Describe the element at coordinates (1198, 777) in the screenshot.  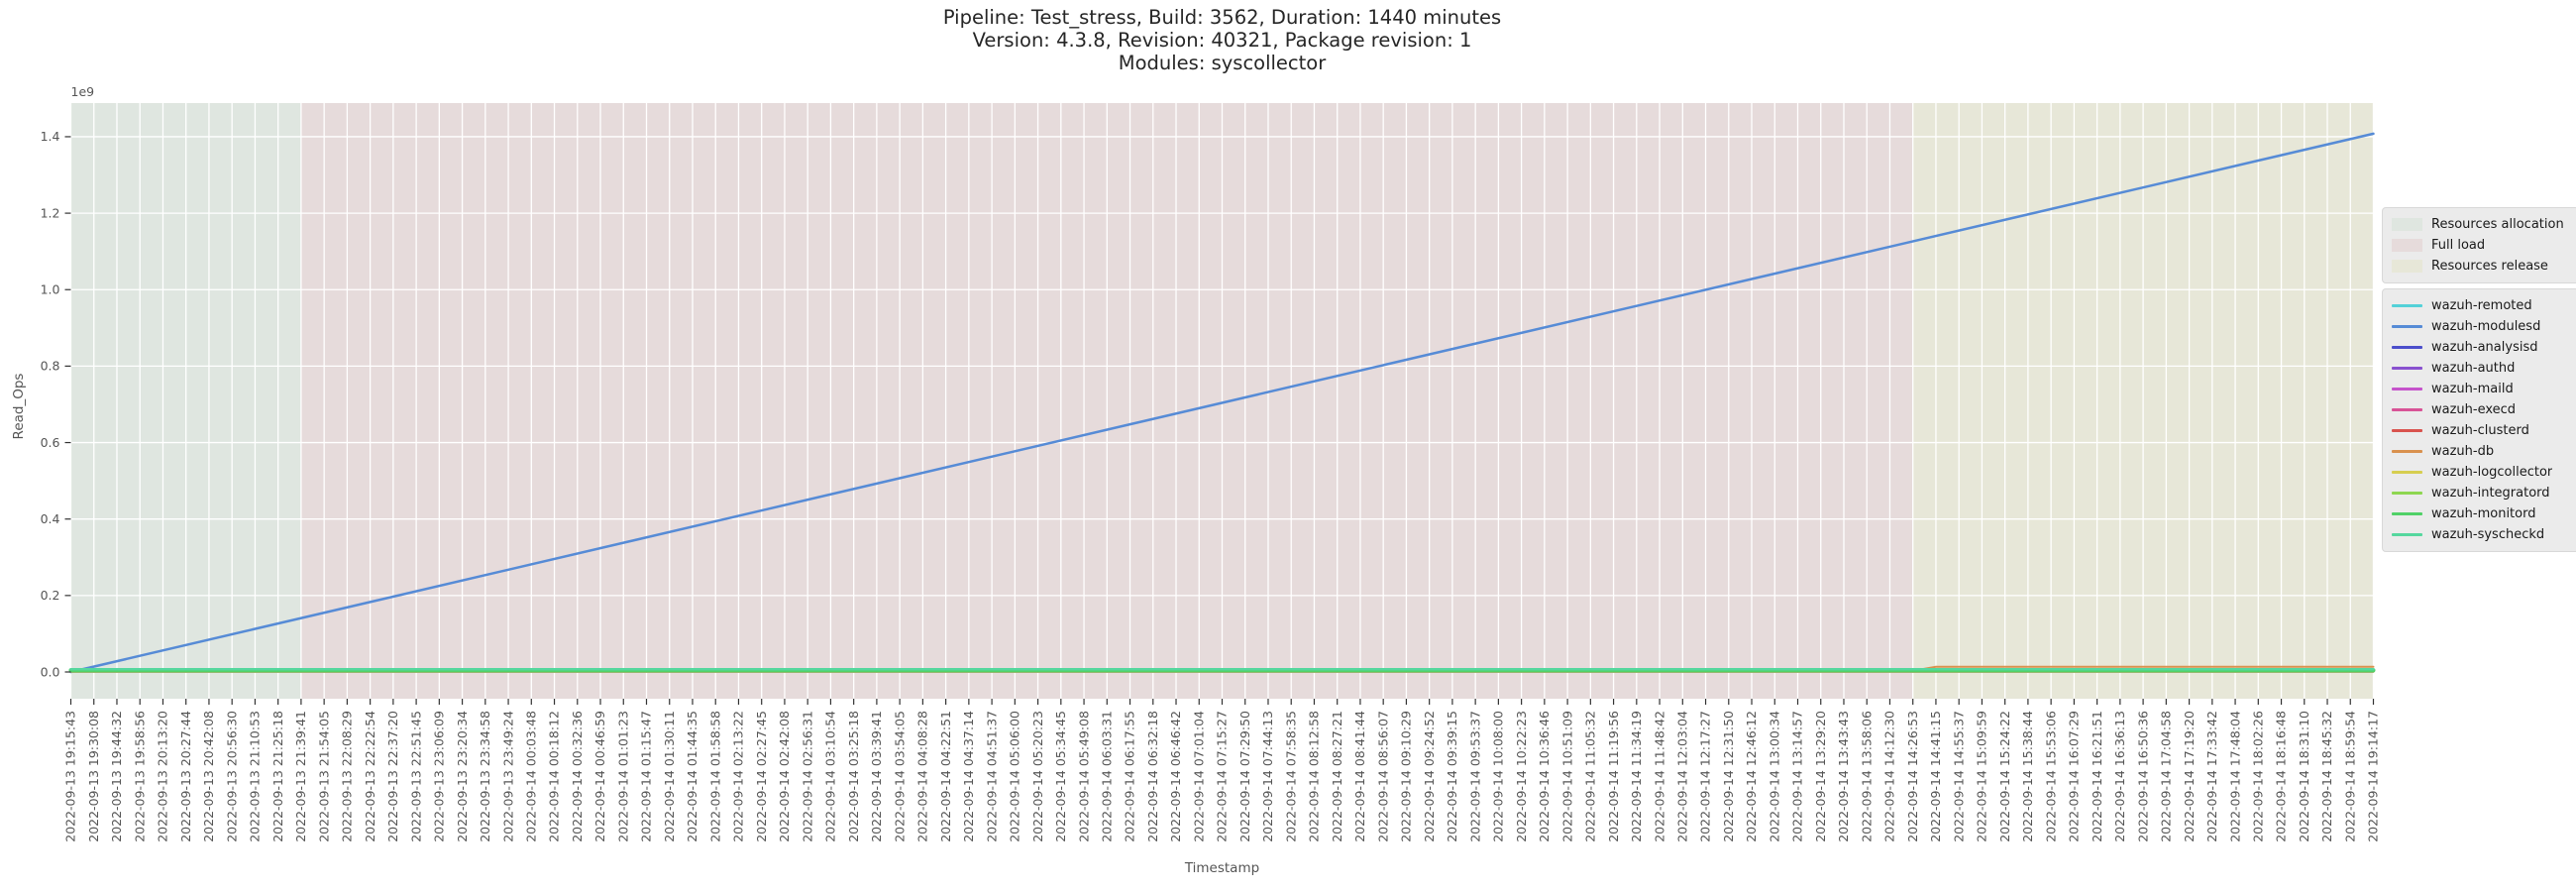
I see `x-tick-label: 2022-09-14 07:01:04` at that location.